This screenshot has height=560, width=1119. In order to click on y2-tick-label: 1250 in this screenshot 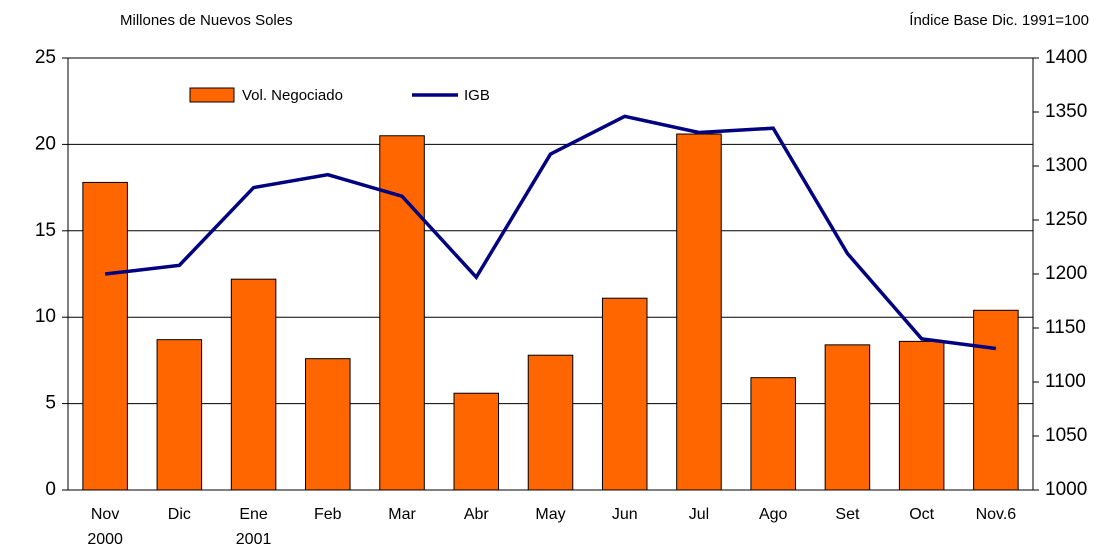, I will do `click(1066, 219)`.